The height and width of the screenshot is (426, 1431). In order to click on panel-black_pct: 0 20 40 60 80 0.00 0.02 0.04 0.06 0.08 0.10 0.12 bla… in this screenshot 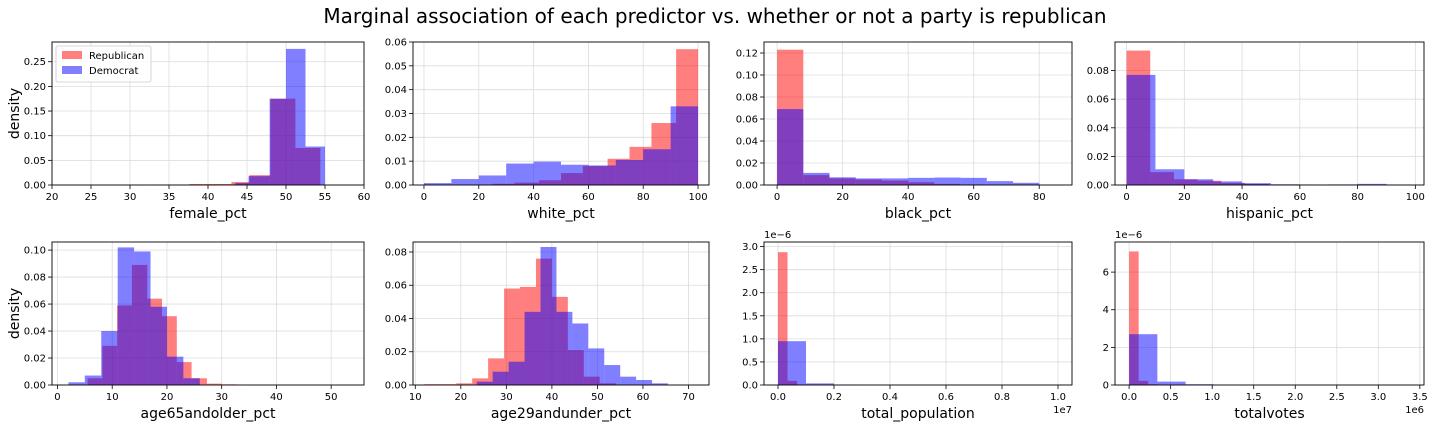, I will do `click(904, 131)`.